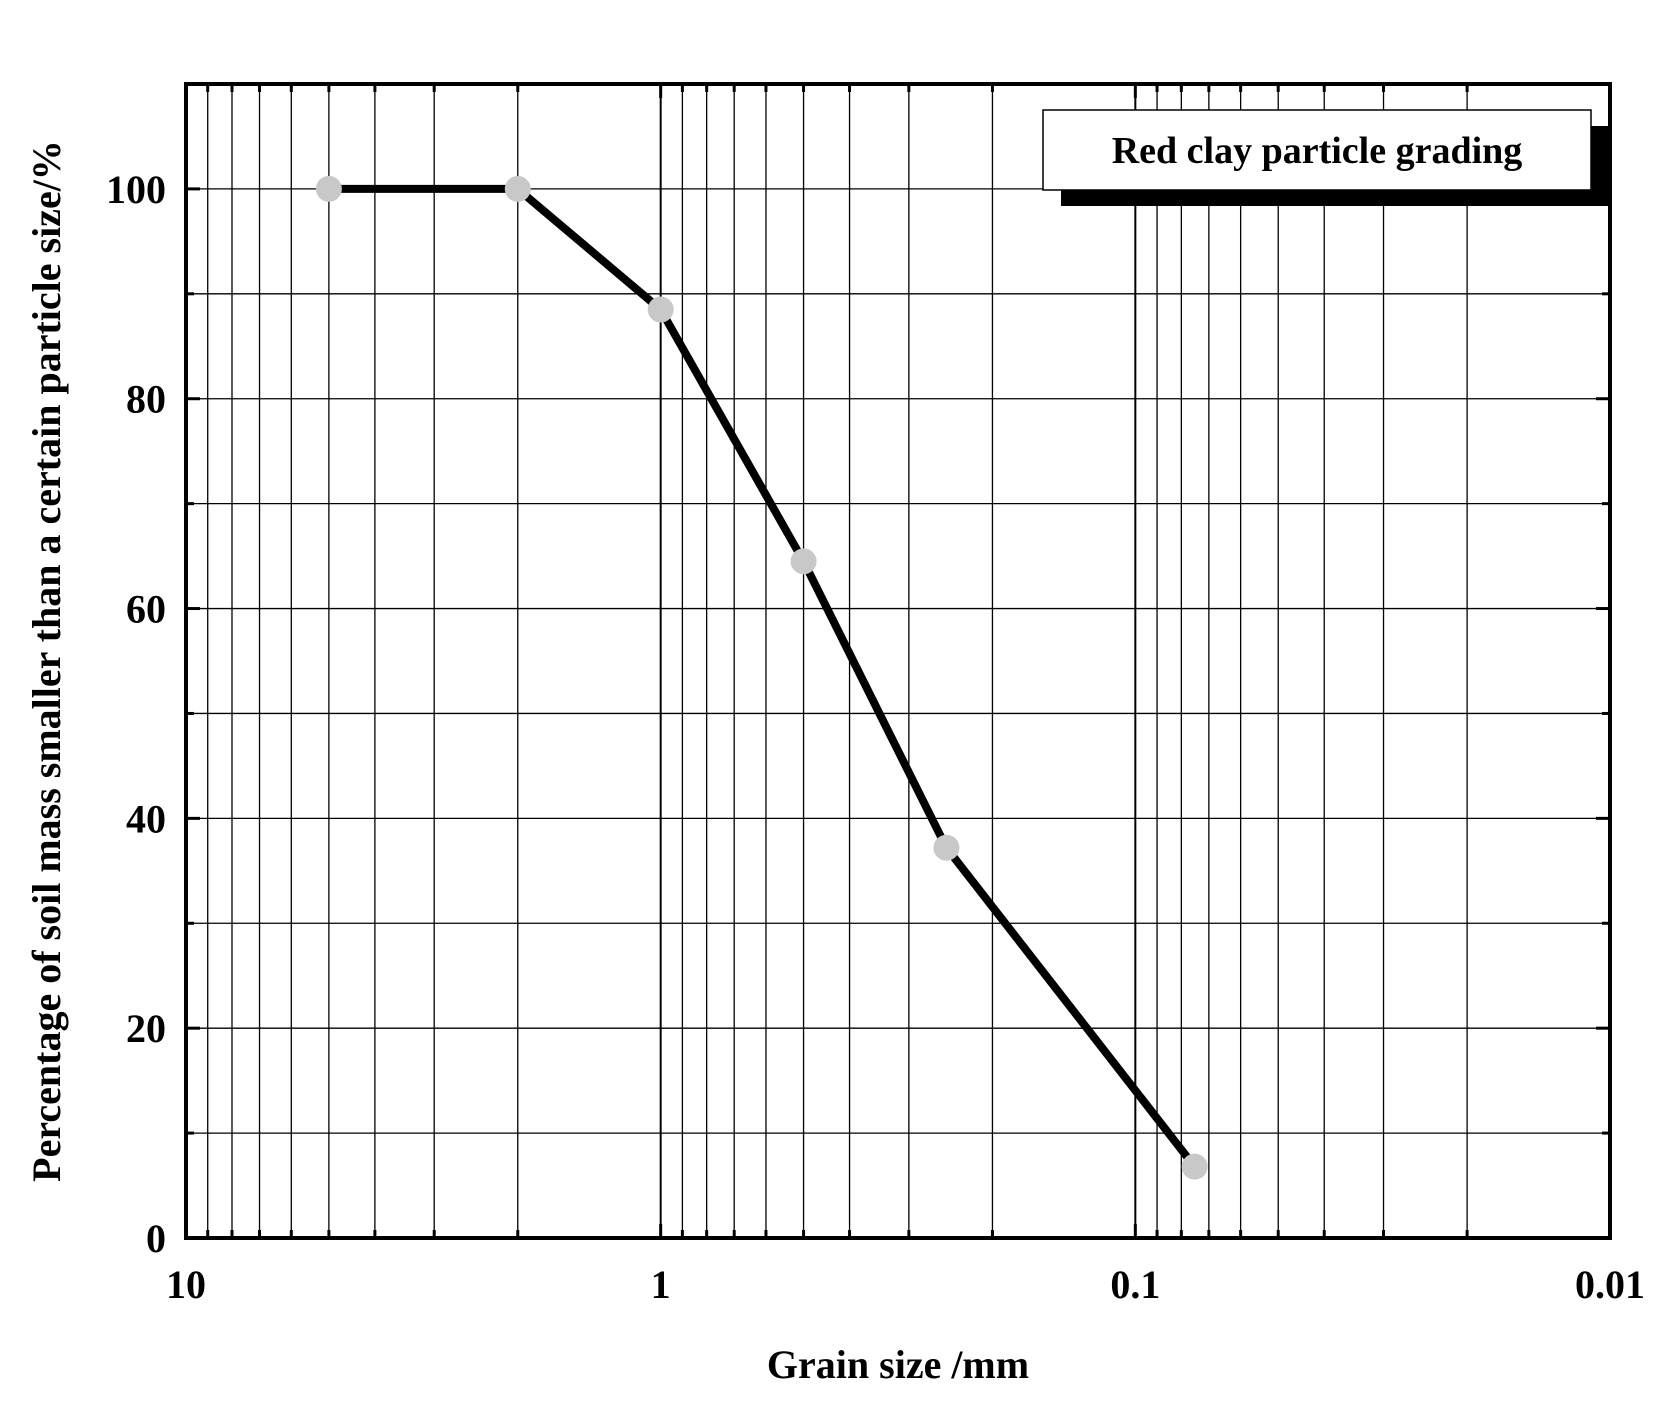  What do you see at coordinates (146, 399) in the screenshot?
I see `y-tick-label: 80` at bounding box center [146, 399].